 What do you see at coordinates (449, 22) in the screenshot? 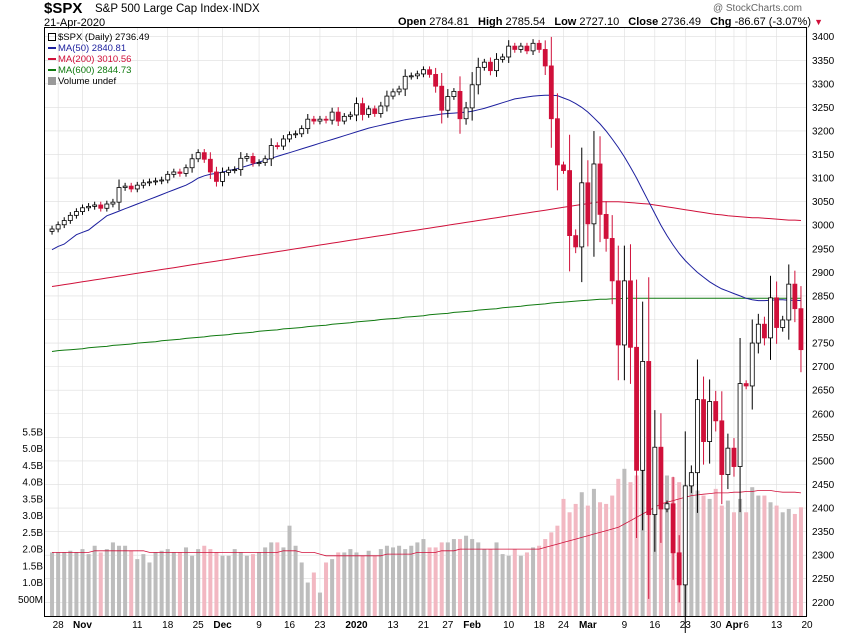
I see `open-value: 2784.81` at bounding box center [449, 22].